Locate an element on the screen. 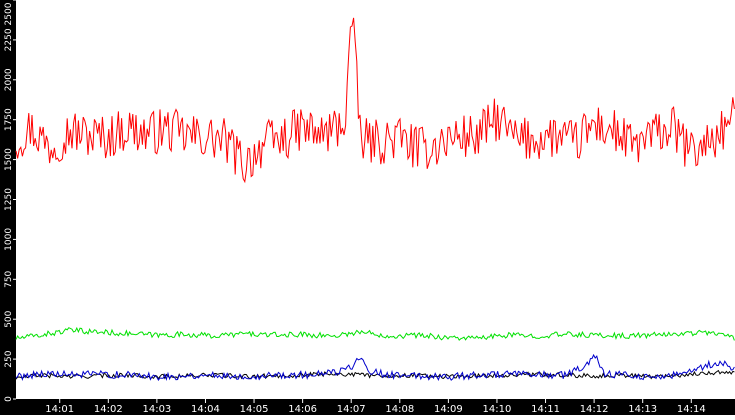 This screenshot has width=735, height=420. x-tick-label: 14:11 is located at coordinates (545, 409).